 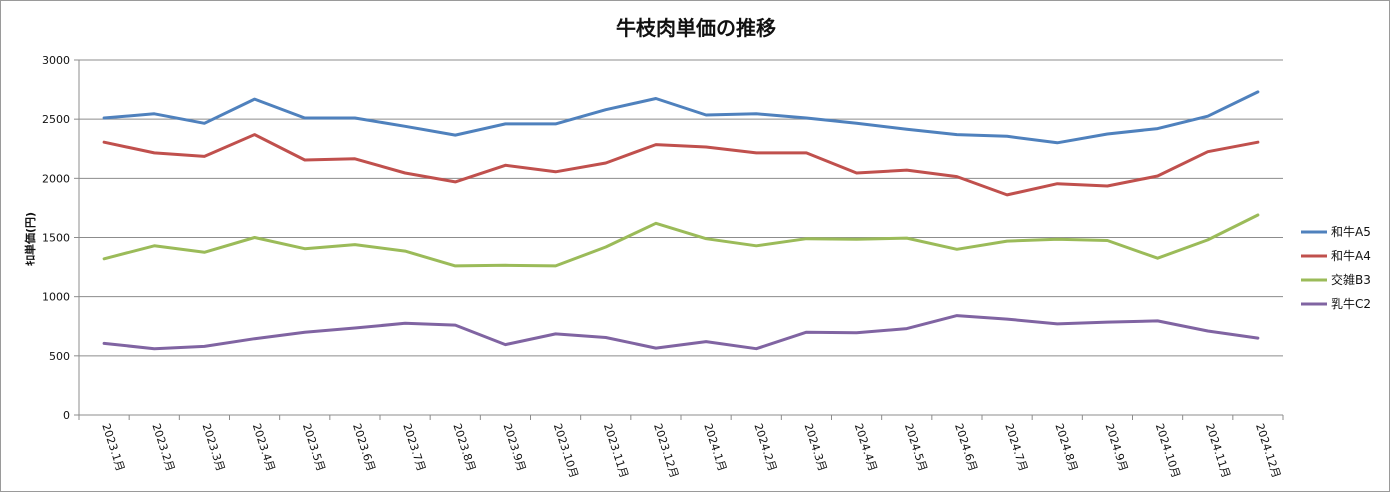 I want to click on x-tick-label: 2024.1月, so click(x=715, y=447).